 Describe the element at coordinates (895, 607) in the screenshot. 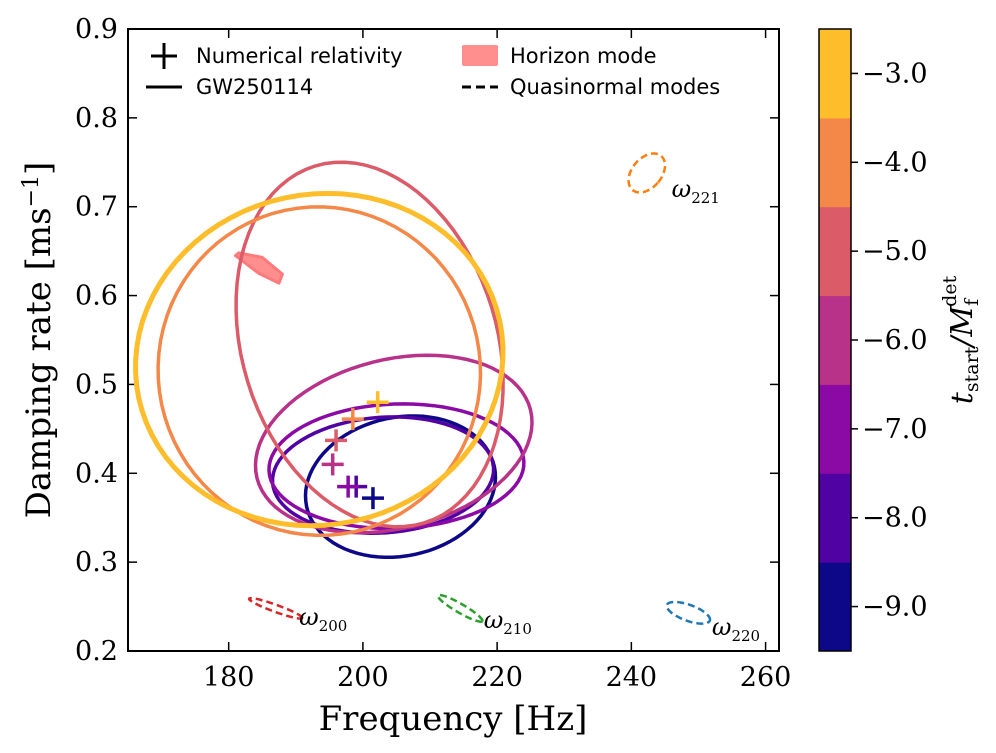

I see `colorbar-tick-label: −9.0` at that location.